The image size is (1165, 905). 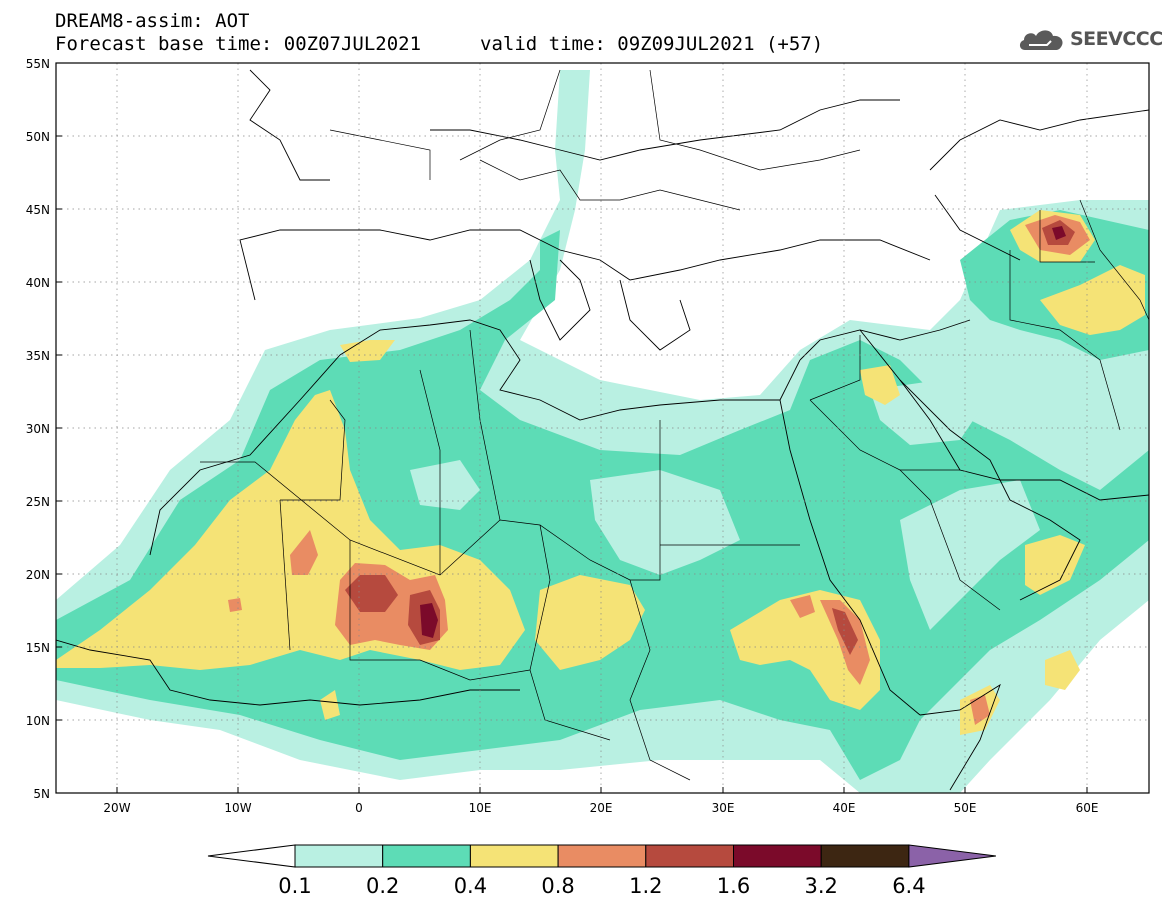 What do you see at coordinates (470, 886) in the screenshot?
I see `colorbar-label: 0.4` at bounding box center [470, 886].